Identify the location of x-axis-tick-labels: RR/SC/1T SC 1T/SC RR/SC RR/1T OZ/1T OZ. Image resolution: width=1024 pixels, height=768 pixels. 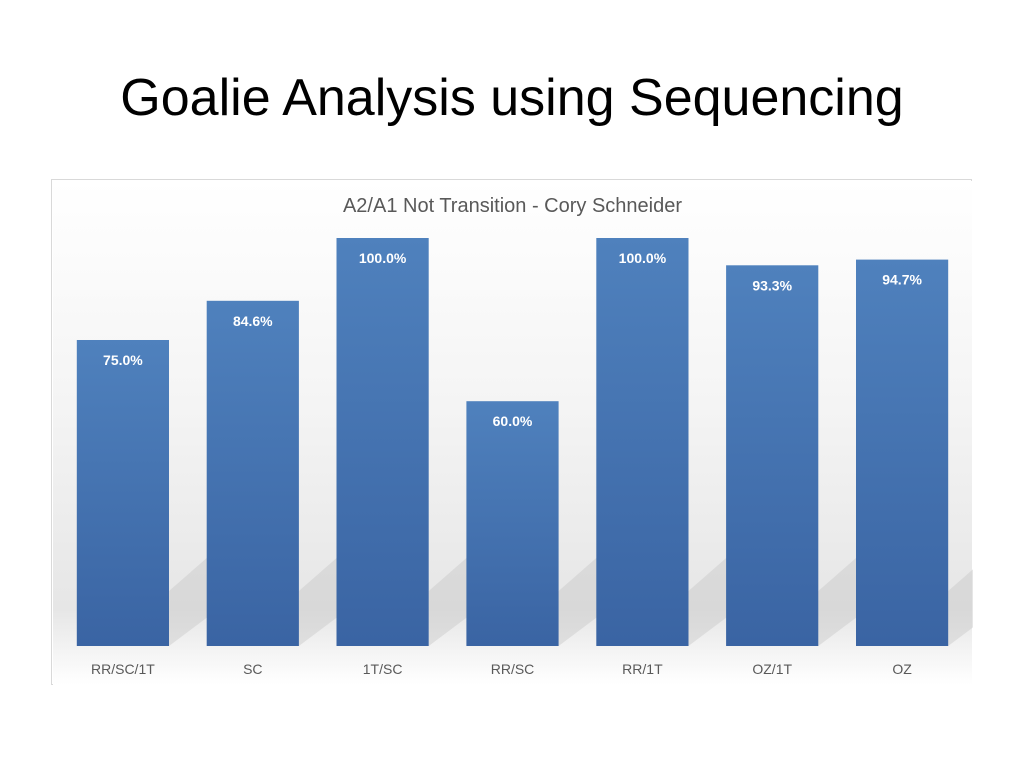
(501, 669).